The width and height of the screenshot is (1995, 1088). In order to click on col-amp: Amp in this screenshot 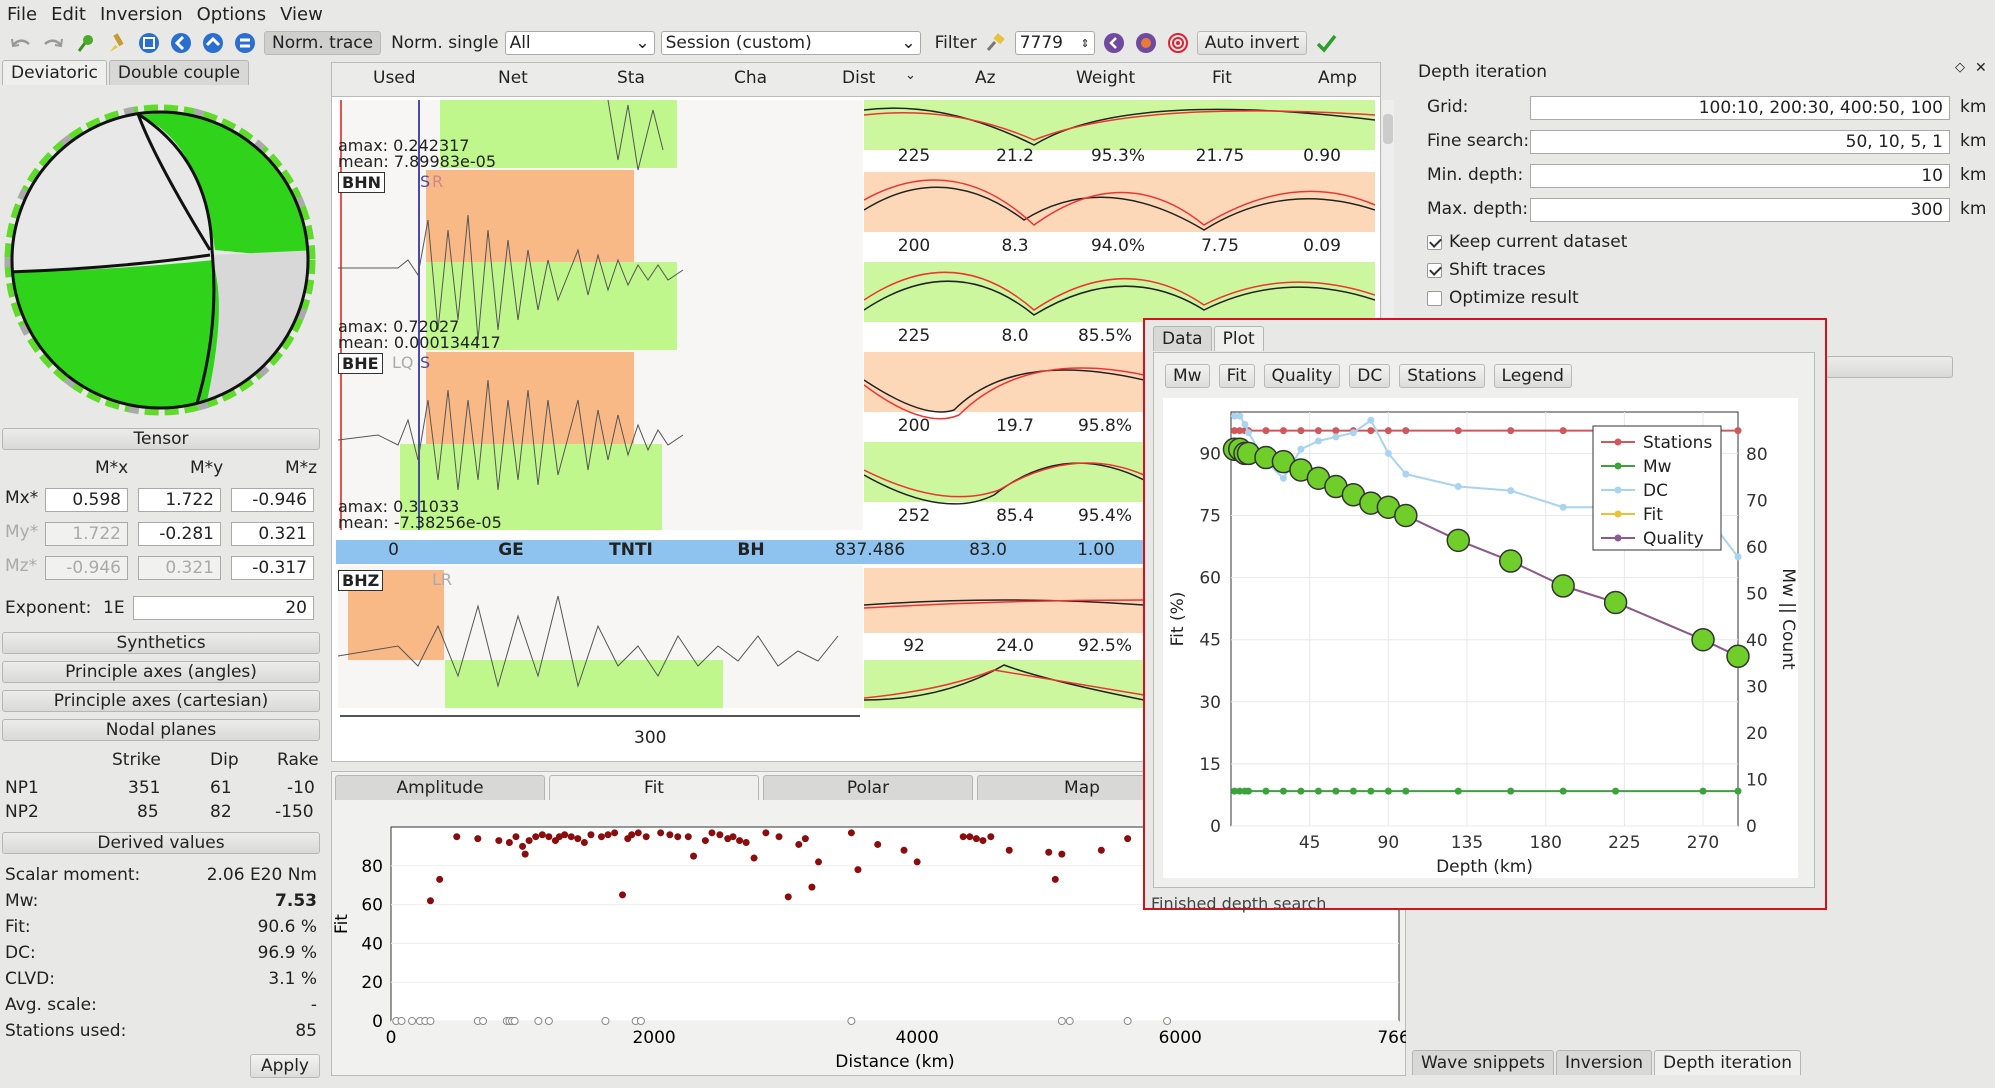, I will do `click(1337, 78)`.